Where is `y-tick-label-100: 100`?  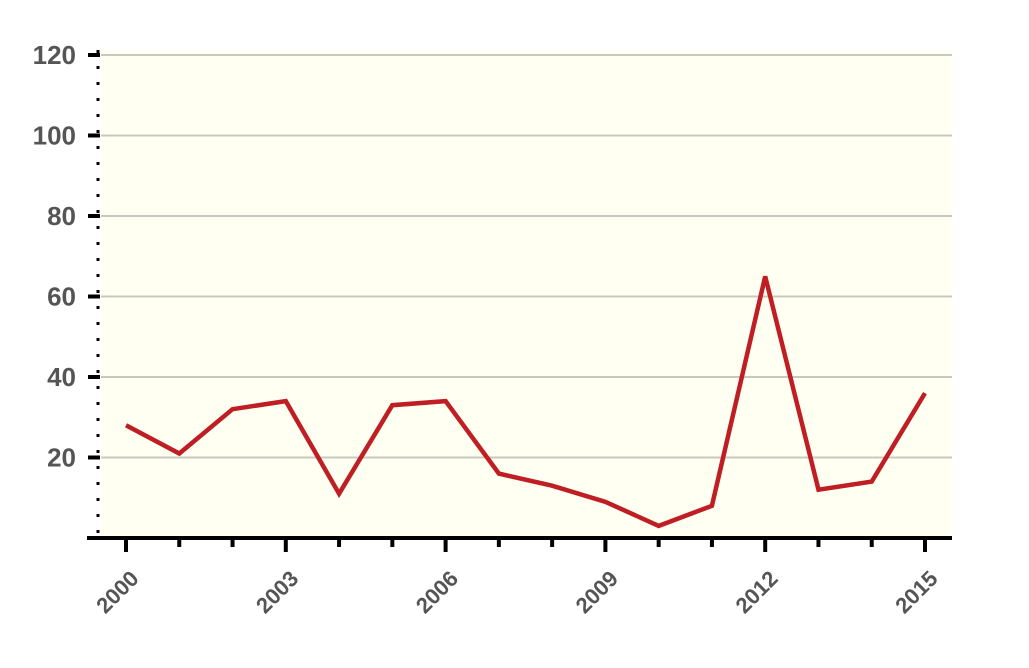
y-tick-label-100: 100 is located at coordinates (54, 136).